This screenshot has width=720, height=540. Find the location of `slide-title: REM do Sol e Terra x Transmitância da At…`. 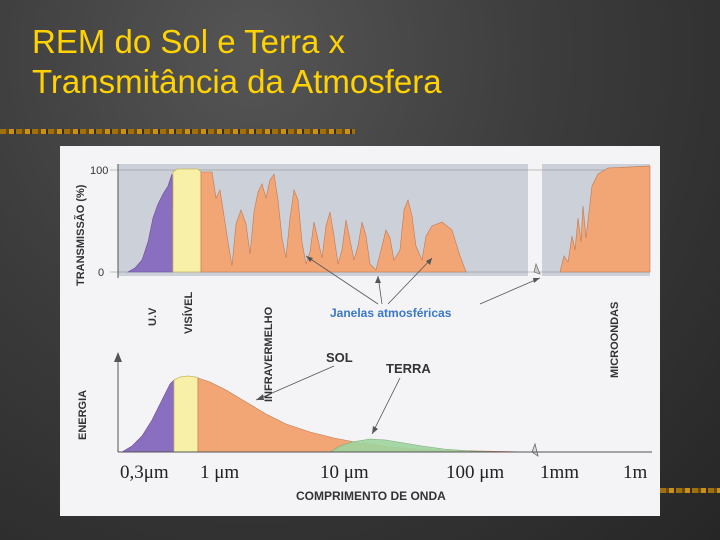

slide-title: REM do Sol e Terra x Transmitância da At… is located at coordinates (237, 62).